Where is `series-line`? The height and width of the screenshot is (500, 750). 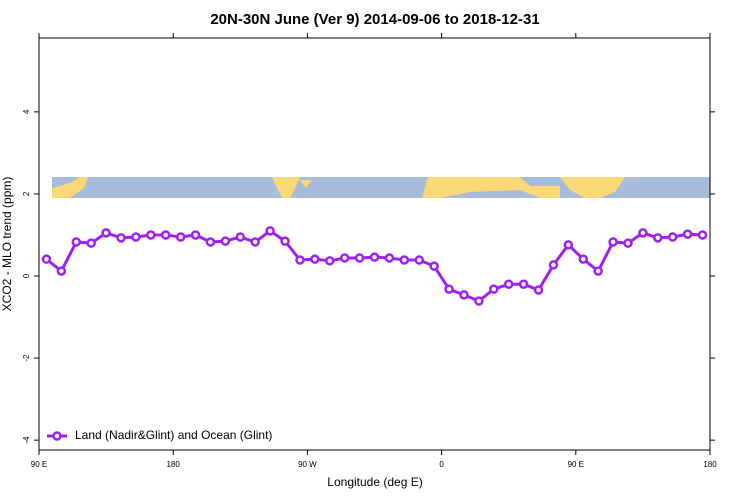
series-line is located at coordinates (374, 266).